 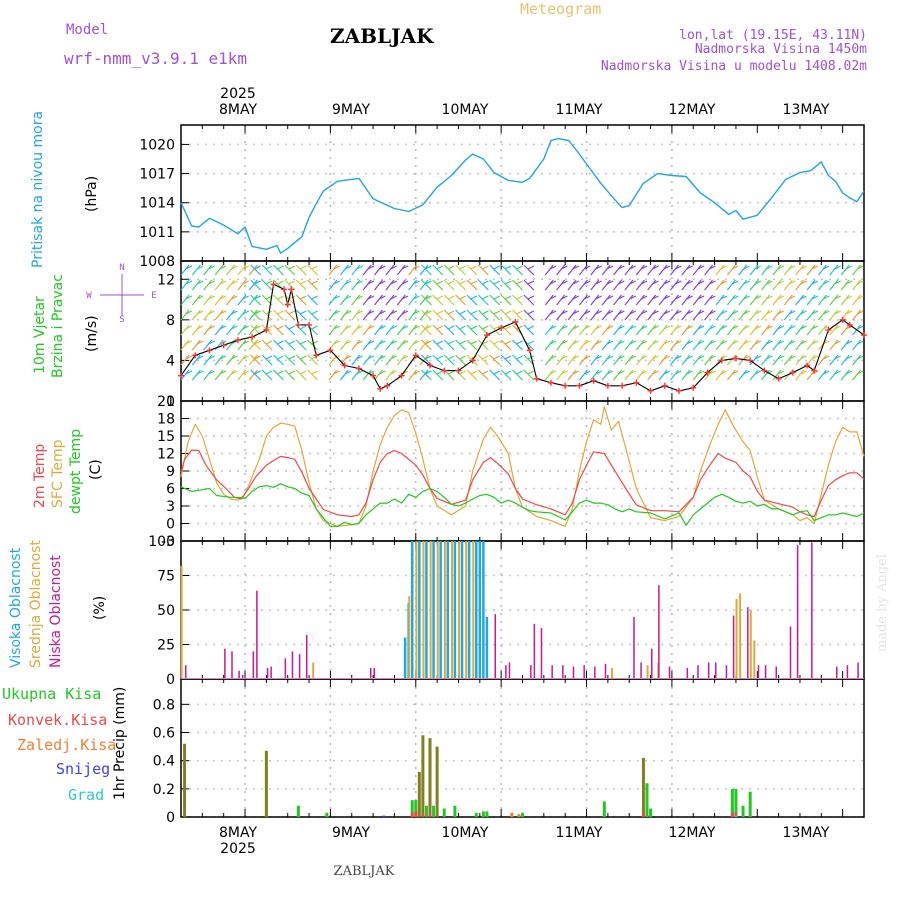 I want to click on credit-text: made by Angel, so click(x=882, y=603).